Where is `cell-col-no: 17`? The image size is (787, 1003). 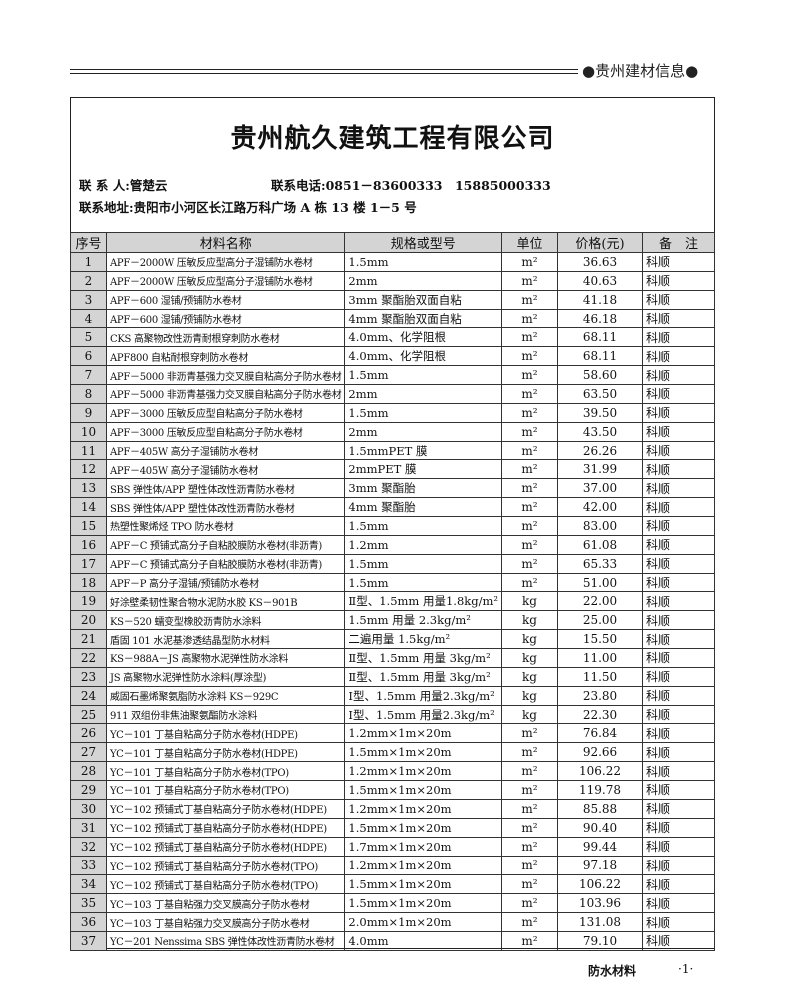
cell-col-no: 17 is located at coordinates (88, 563).